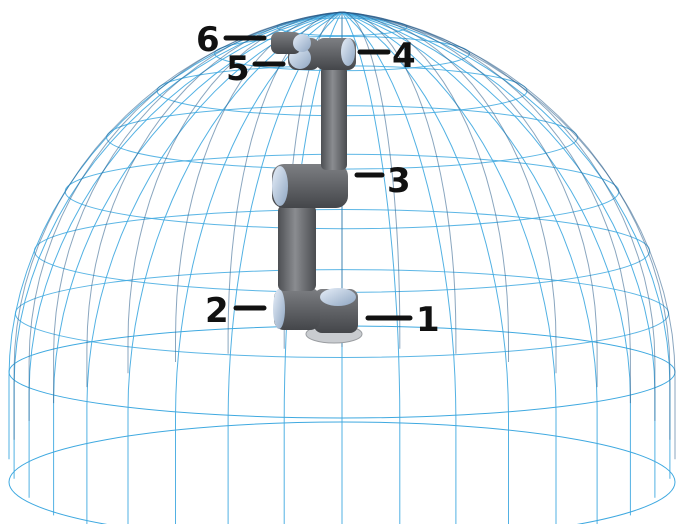  Describe the element at coordinates (208, 40) in the screenshot. I see `joint-label-6: 6` at that location.